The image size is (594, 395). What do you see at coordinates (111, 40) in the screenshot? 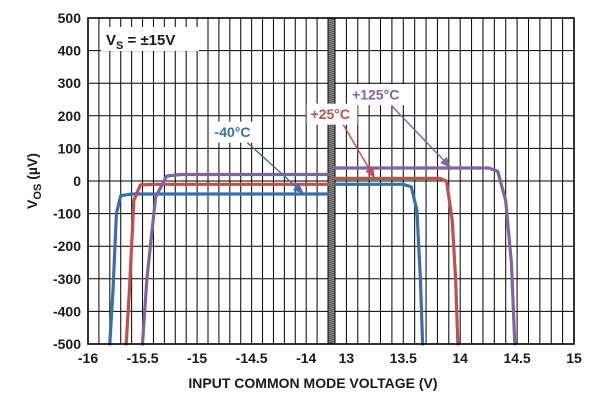
I see `condition-label-main: V` at bounding box center [111, 40].